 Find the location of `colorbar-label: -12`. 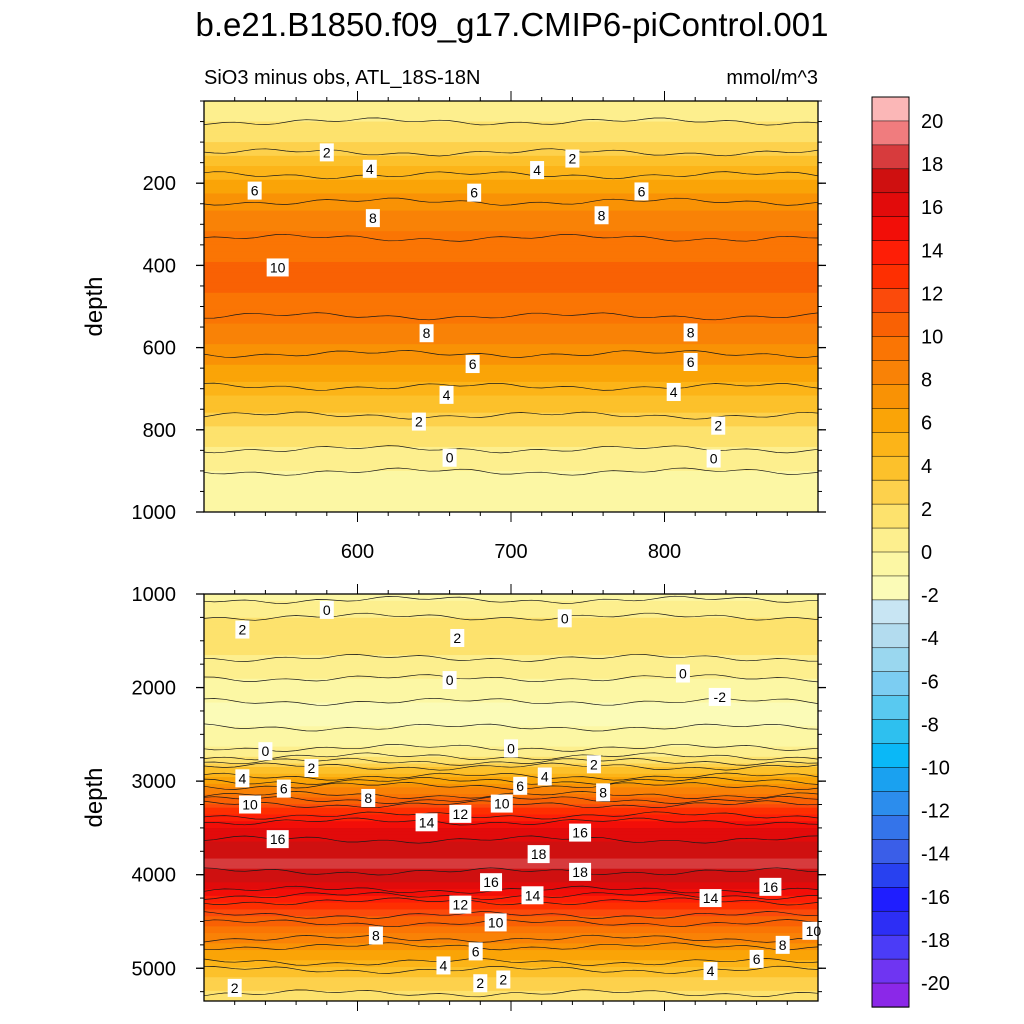

colorbar-label: -12 is located at coordinates (935, 812).